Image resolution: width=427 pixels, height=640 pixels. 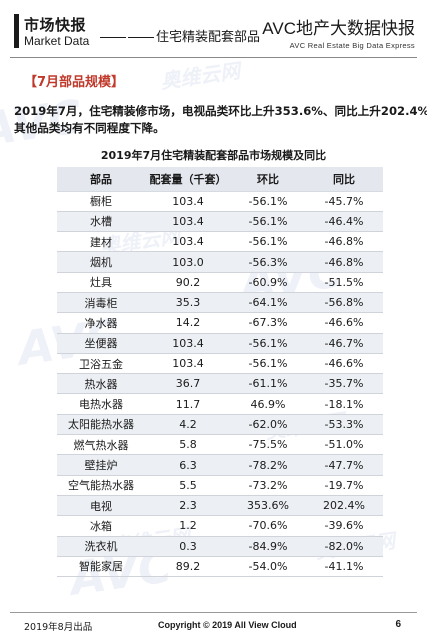 What do you see at coordinates (220, 364) in the screenshot?
I see `table-row: 卫浴五金 103.4 -56.1% -46.6%` at bounding box center [220, 364].